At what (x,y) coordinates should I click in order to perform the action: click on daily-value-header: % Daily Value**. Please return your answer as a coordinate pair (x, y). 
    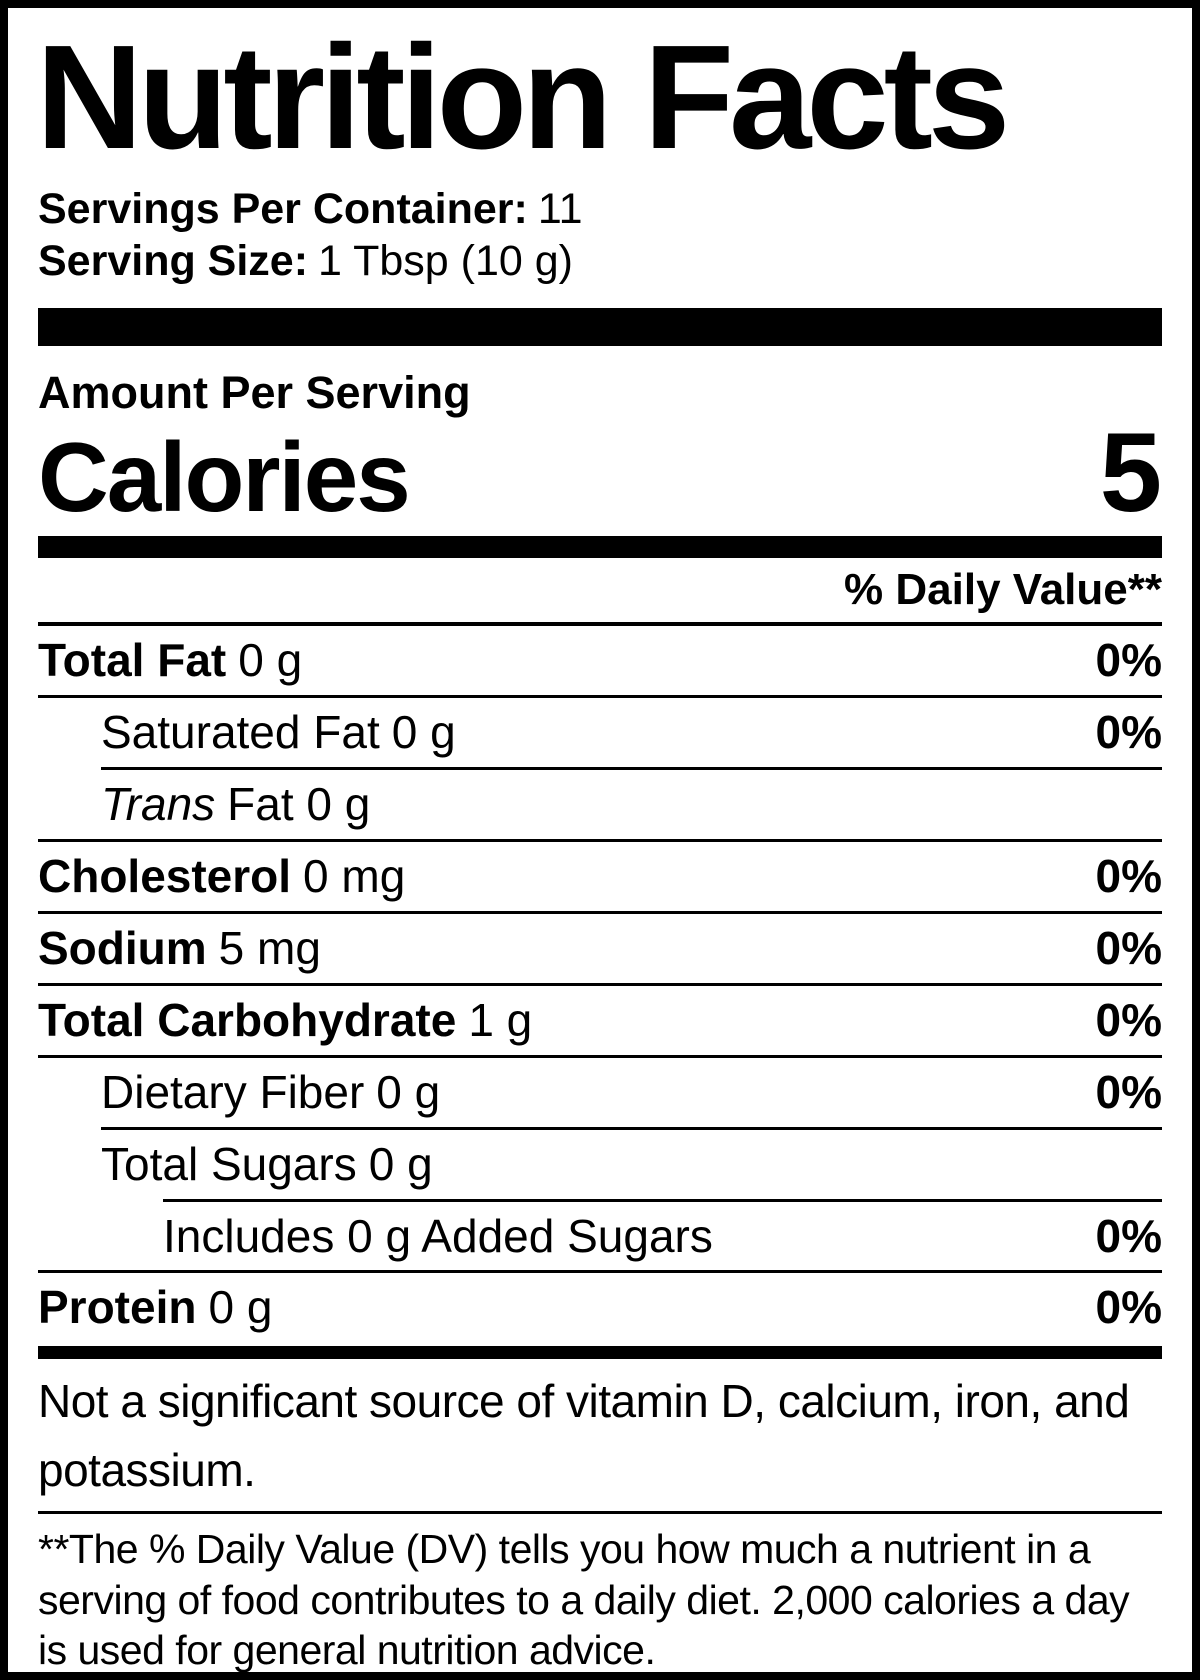
    Looking at the image, I should click on (1003, 589).